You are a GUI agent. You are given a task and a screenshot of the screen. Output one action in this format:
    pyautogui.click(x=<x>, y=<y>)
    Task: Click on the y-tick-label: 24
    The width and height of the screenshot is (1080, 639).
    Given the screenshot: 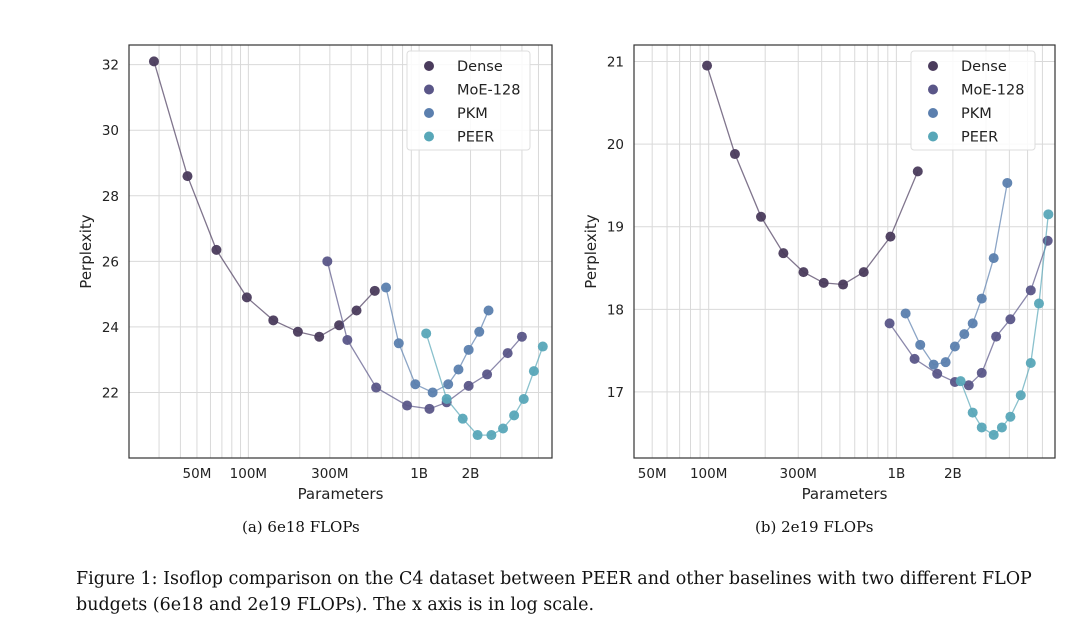 What is the action you would take?
    pyautogui.click(x=110, y=328)
    